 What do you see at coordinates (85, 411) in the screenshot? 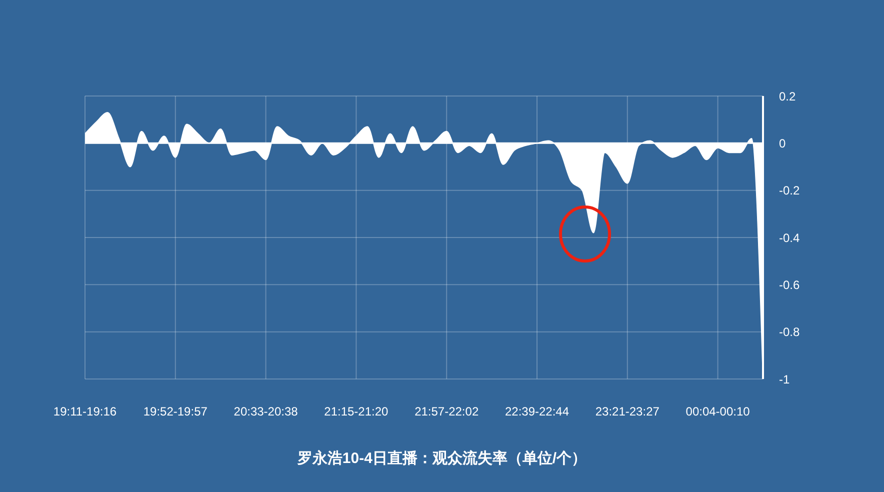
I see `x-tick-label: 19:11-19:16` at bounding box center [85, 411].